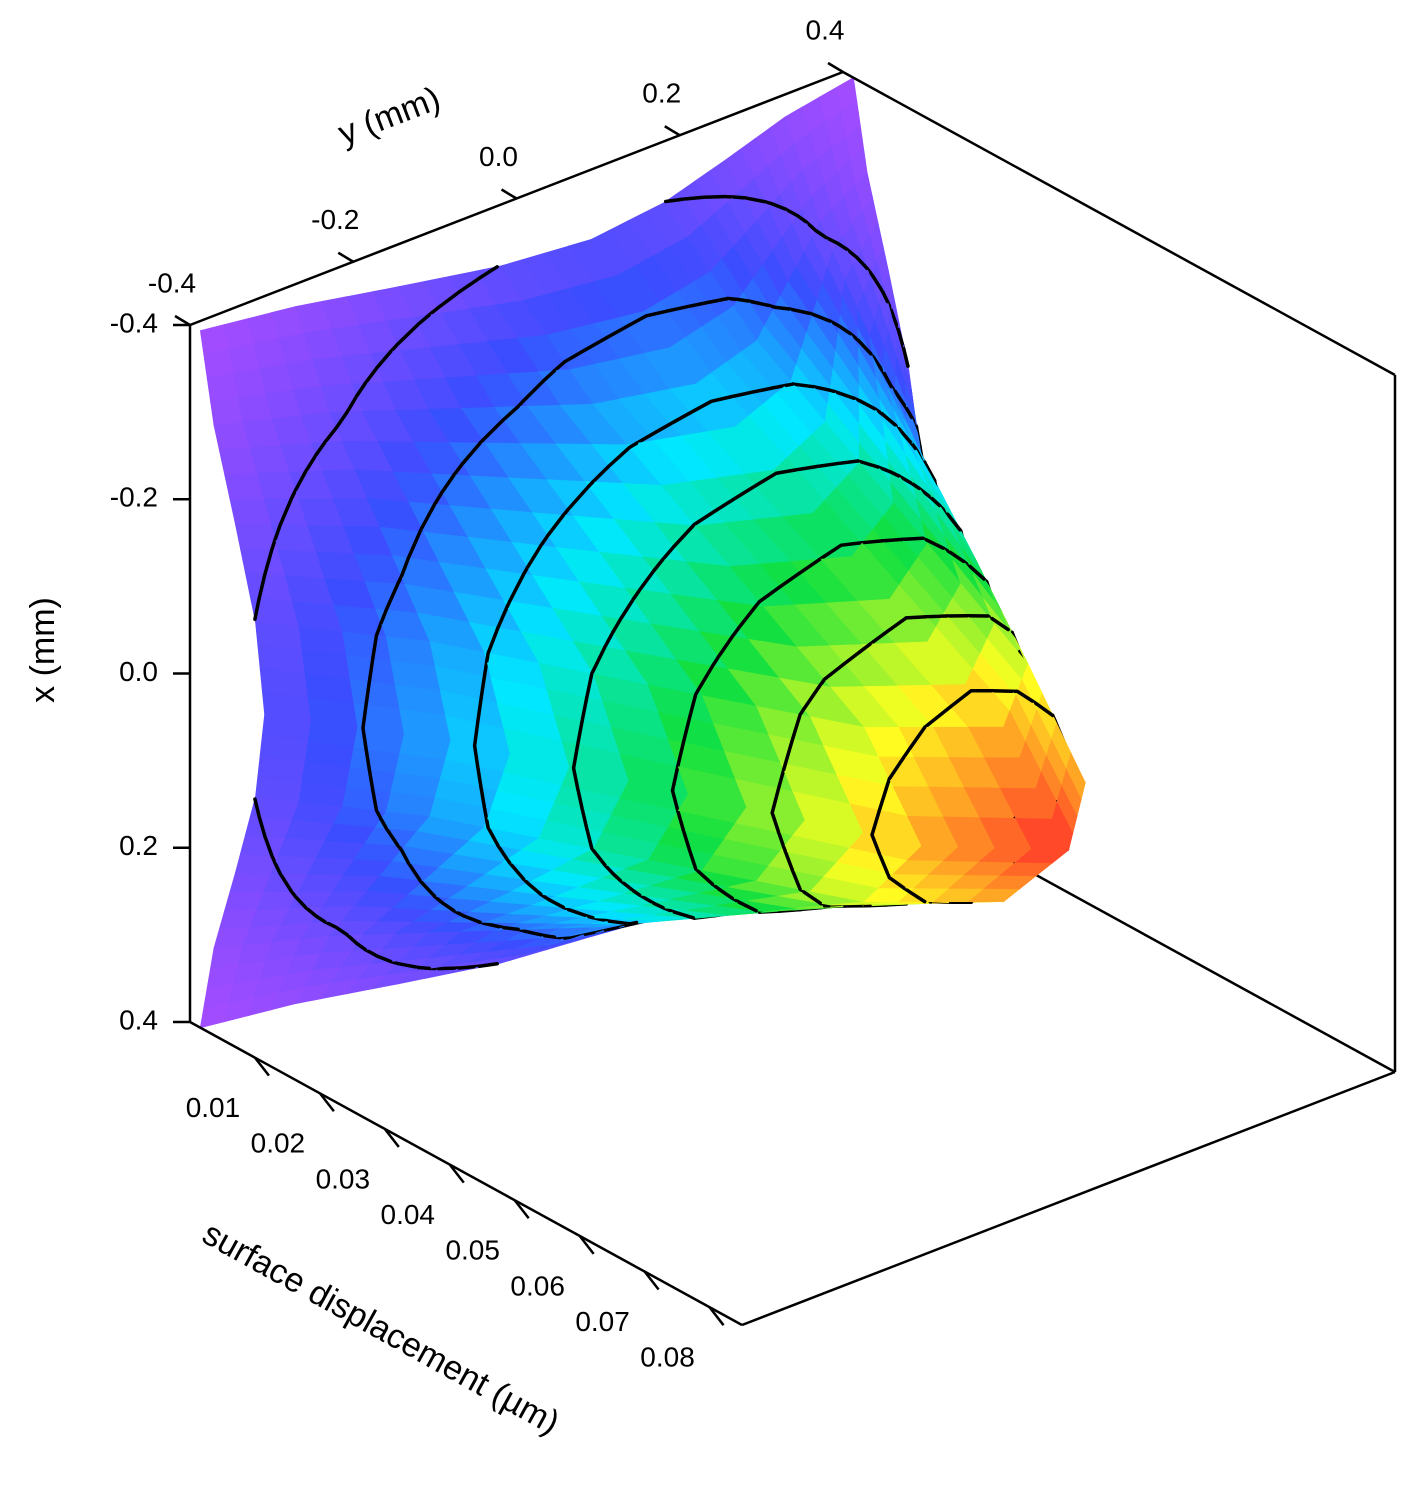 The height and width of the screenshot is (1491, 1419). Describe the element at coordinates (134, 497) in the screenshot. I see `x-tick-label: -0.2` at that location.